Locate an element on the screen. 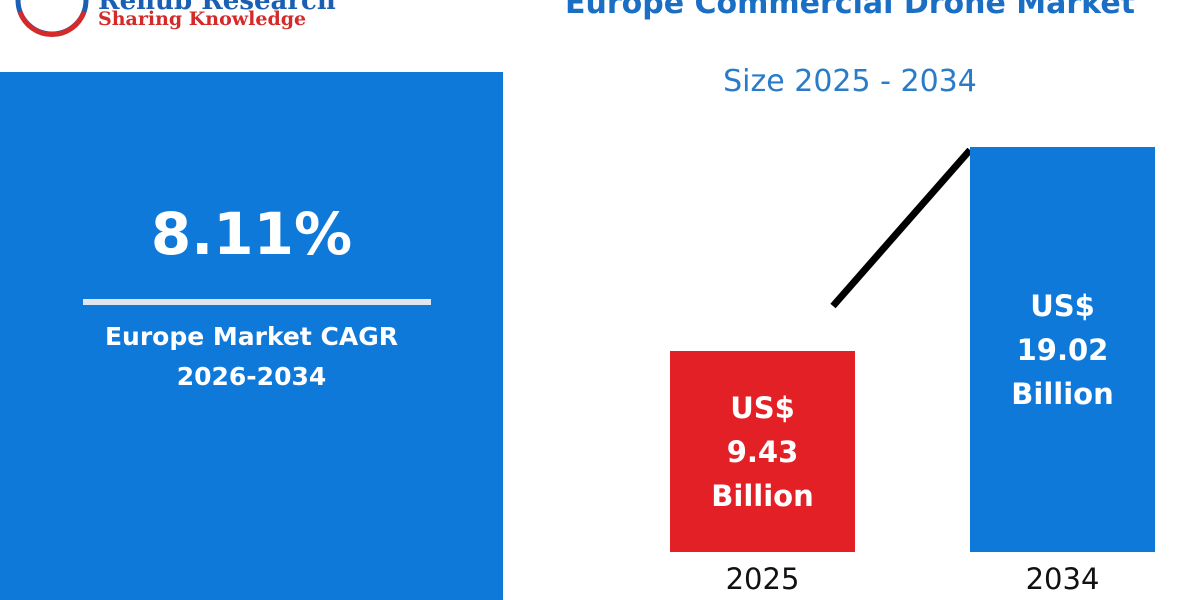 The image size is (1200, 600). bar: US$ 19.02 Billion is located at coordinates (1062, 349).